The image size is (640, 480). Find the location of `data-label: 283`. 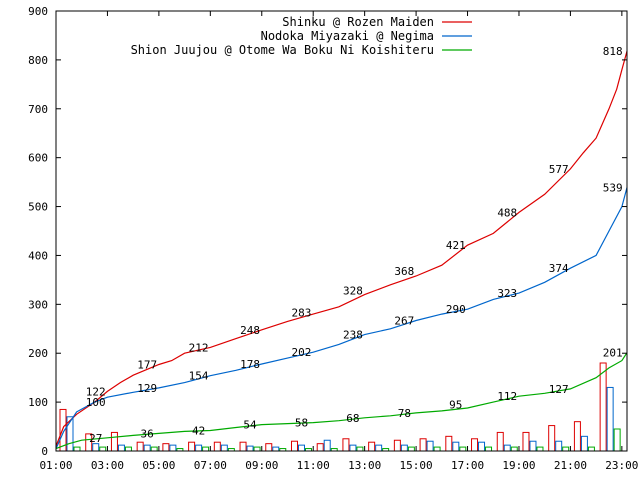

data-label: 283 is located at coordinates (302, 313).